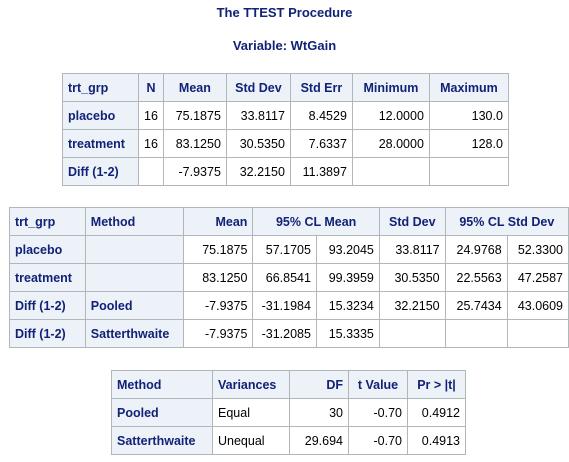 The width and height of the screenshot is (569, 462). Describe the element at coordinates (506, 221) in the screenshot. I see `header-cell: 95% CL Std Dev` at that location.